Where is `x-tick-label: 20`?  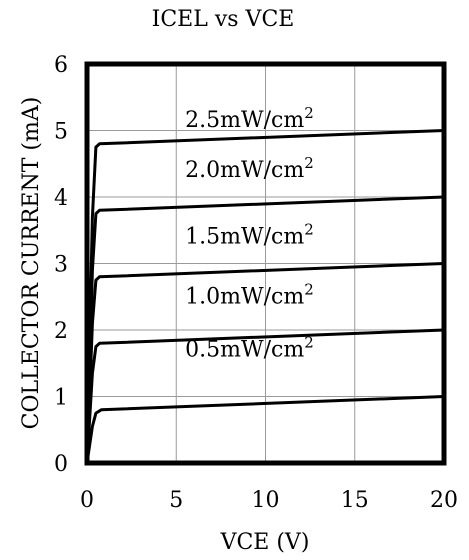 x-tick-label: 20 is located at coordinates (444, 500).